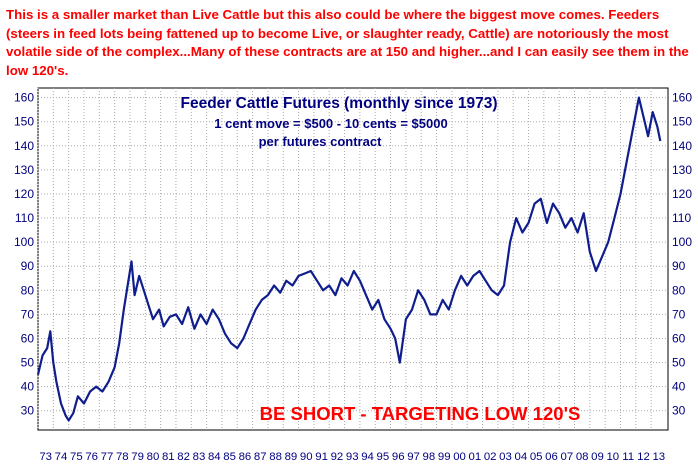 This screenshot has height=466, width=698. What do you see at coordinates (679, 387) in the screenshot?
I see `y-tick-label-right: 40` at bounding box center [679, 387].